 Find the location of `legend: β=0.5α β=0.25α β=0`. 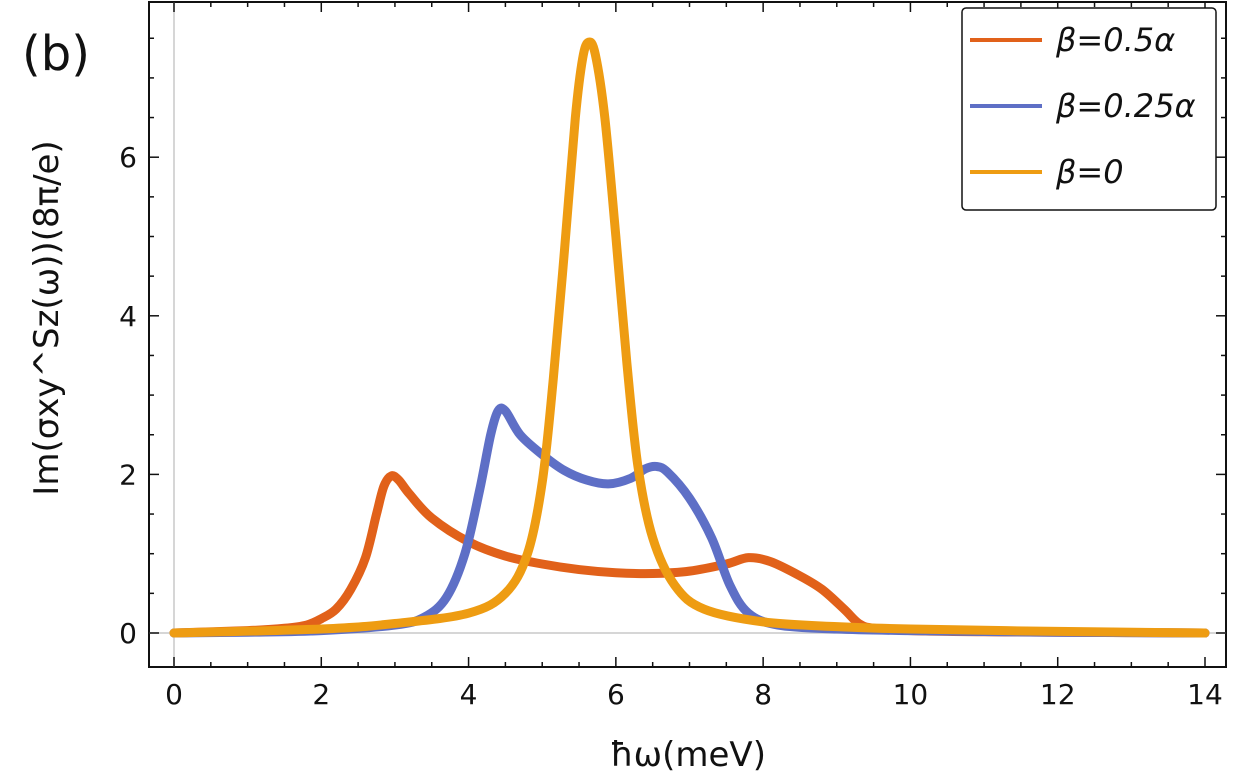

legend: β=0.5α β=0.25α β=0 is located at coordinates (1089, 109).